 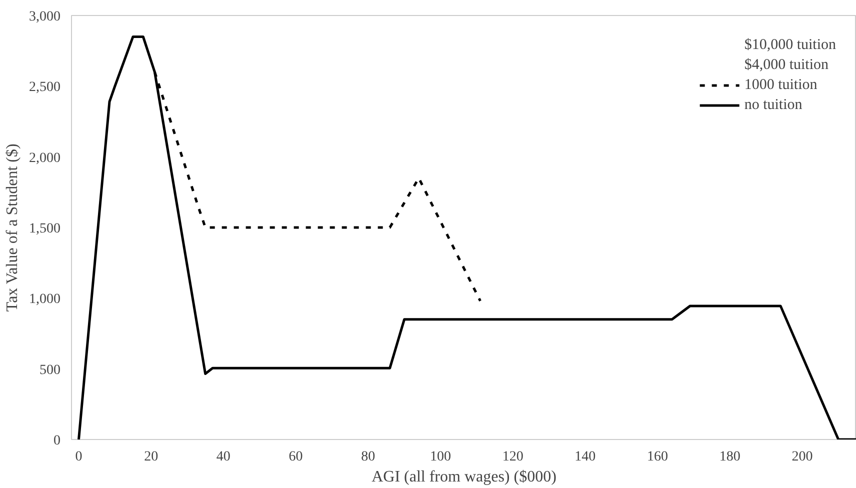 What do you see at coordinates (513, 457) in the screenshot?
I see `x-tick-label: 120` at bounding box center [513, 457].